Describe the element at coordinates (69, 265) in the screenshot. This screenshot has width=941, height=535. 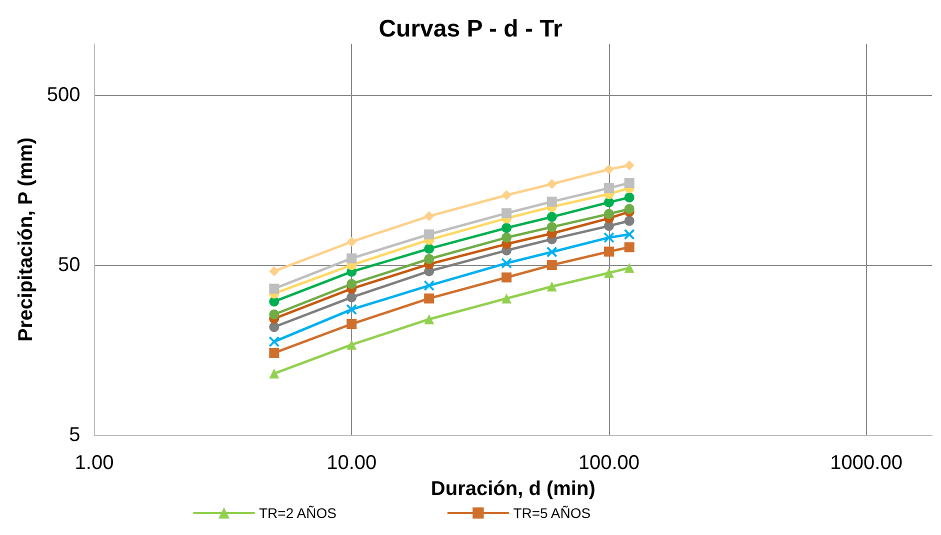
I see `y-tick-label: 50` at that location.